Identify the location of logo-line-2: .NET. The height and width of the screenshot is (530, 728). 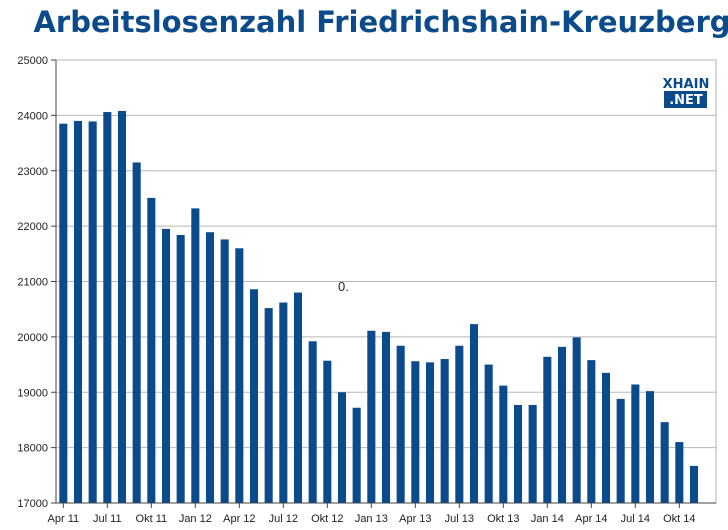
(686, 100).